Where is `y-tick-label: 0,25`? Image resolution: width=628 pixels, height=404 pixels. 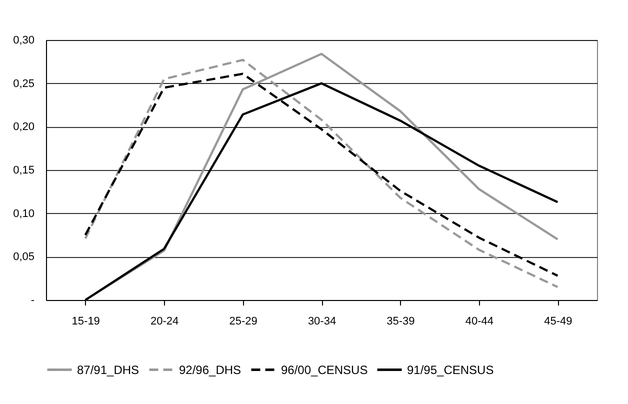
y-tick-label: 0,25 is located at coordinates (23, 84).